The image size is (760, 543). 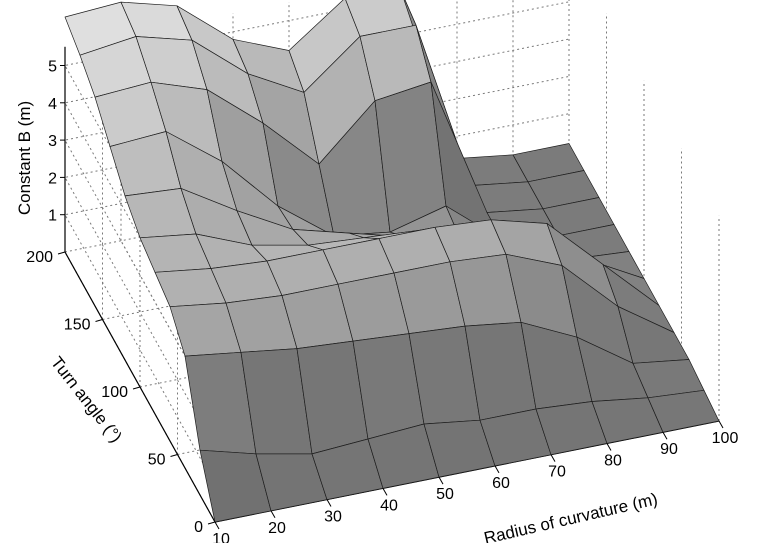 What do you see at coordinates (198, 527) in the screenshot?
I see `y-tick-label: 0` at bounding box center [198, 527].